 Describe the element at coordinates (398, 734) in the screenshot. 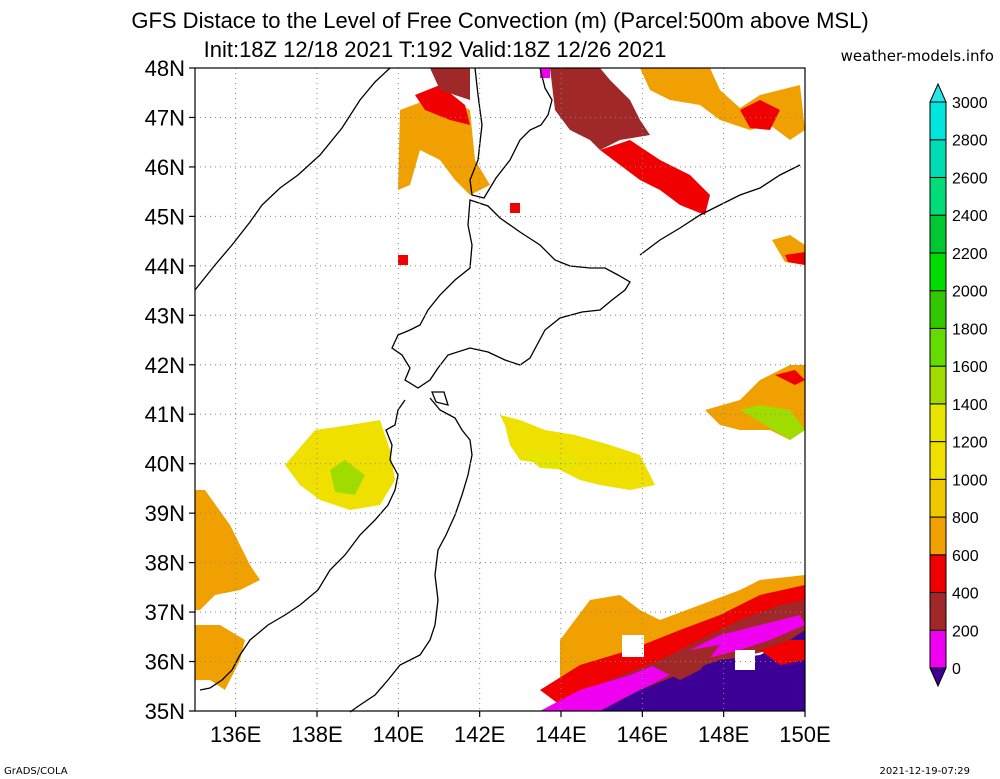

I see `lon-tick-label: 140E` at that location.